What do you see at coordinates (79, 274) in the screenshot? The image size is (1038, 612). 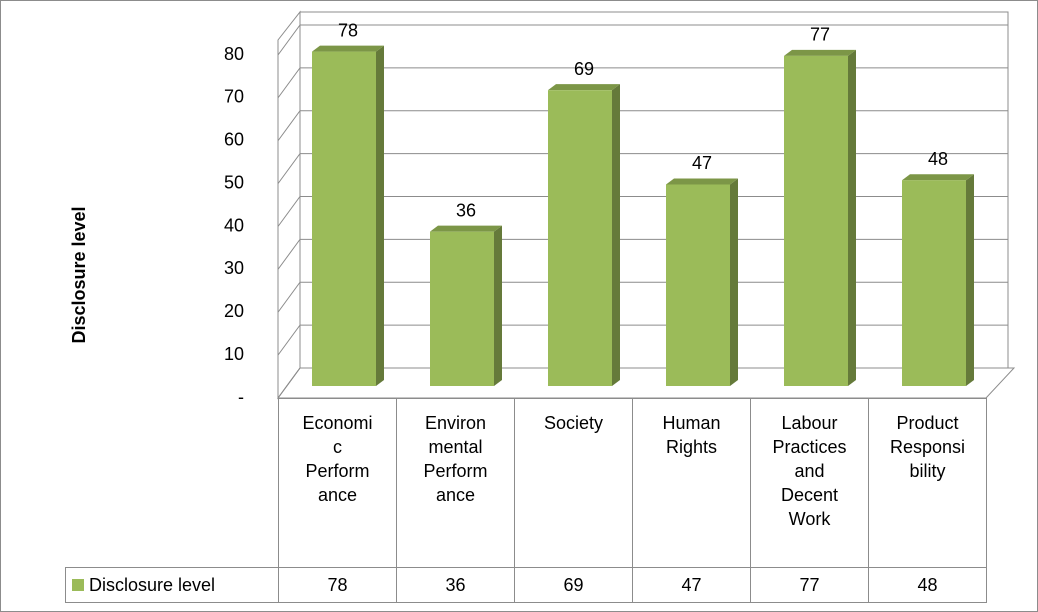 I see `y-axis-title: Disclosure level` at bounding box center [79, 274].